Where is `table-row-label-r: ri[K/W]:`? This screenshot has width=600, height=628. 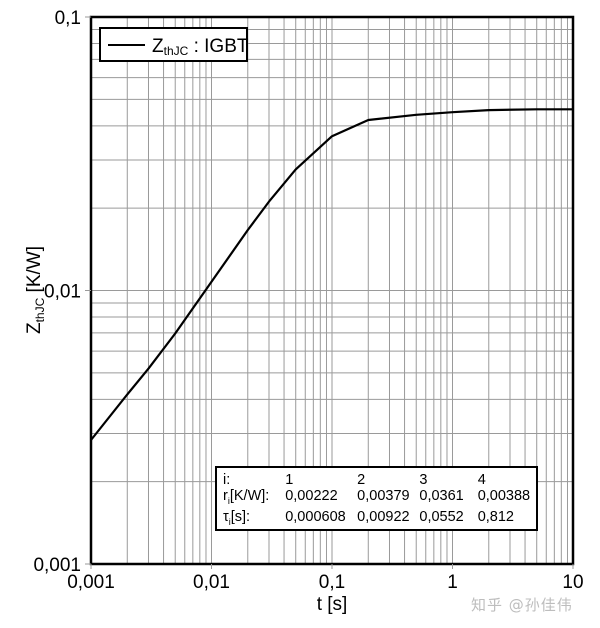
table-row-label-r: ri[K/W]: is located at coordinates (246, 497).